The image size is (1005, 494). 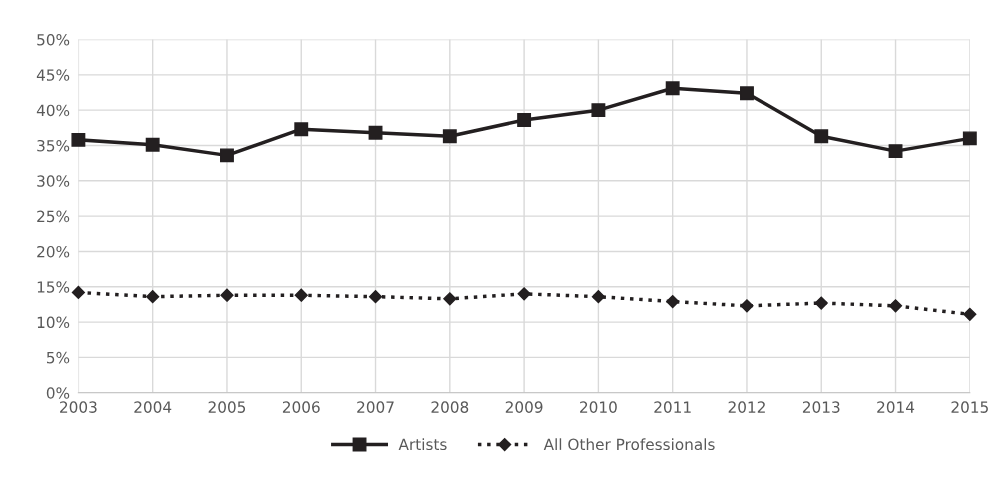 What do you see at coordinates (58, 393) in the screenshot?
I see `y-tick-label: 0%` at bounding box center [58, 393].